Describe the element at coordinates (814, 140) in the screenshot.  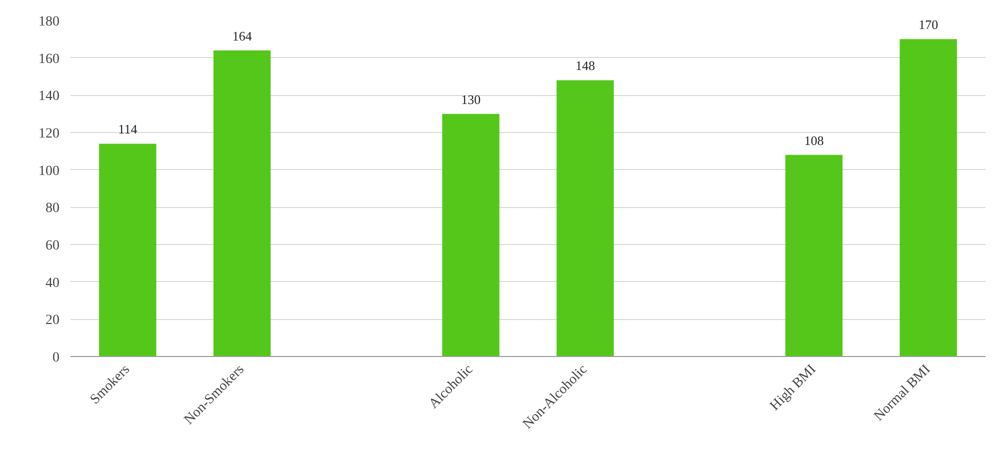
I see `data-label: 108` at that location.